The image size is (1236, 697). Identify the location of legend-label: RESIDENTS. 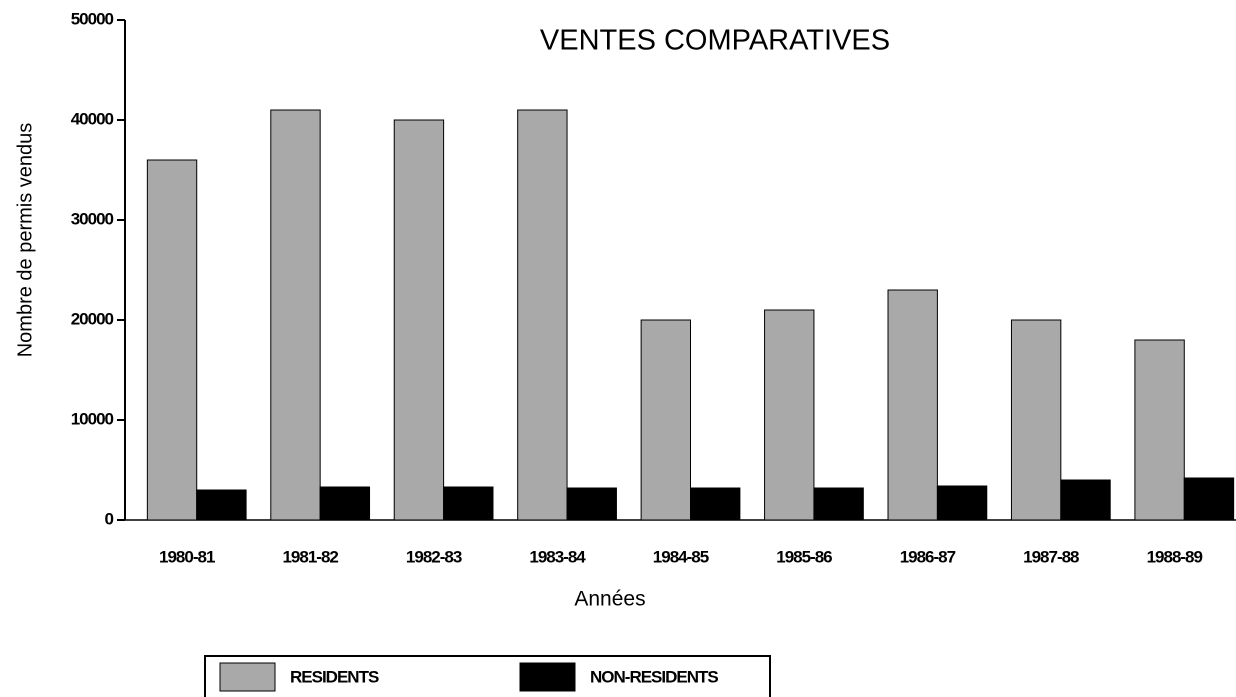
(334, 676).